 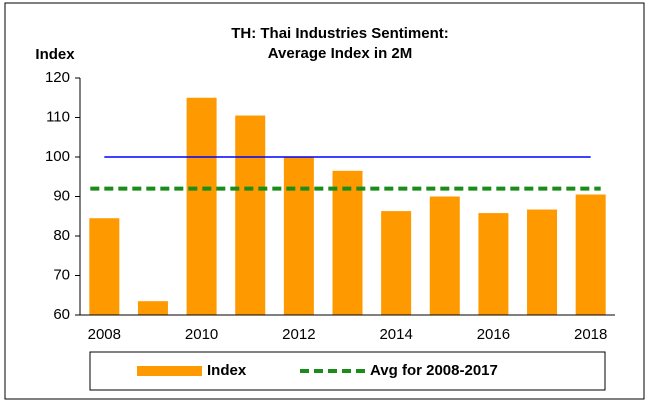 I want to click on y-tick-label: 70, so click(x=61, y=274).